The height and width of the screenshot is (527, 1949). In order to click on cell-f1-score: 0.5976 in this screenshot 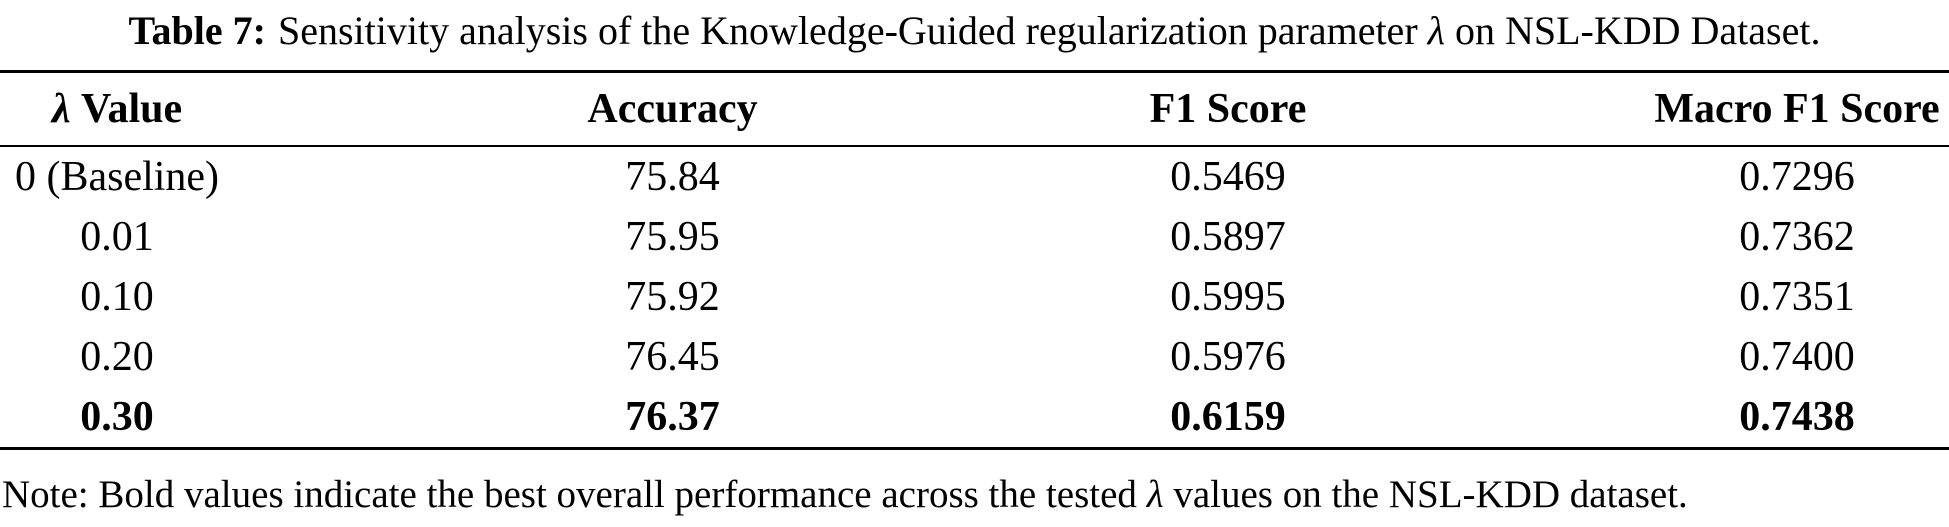, I will do `click(1228, 357)`.